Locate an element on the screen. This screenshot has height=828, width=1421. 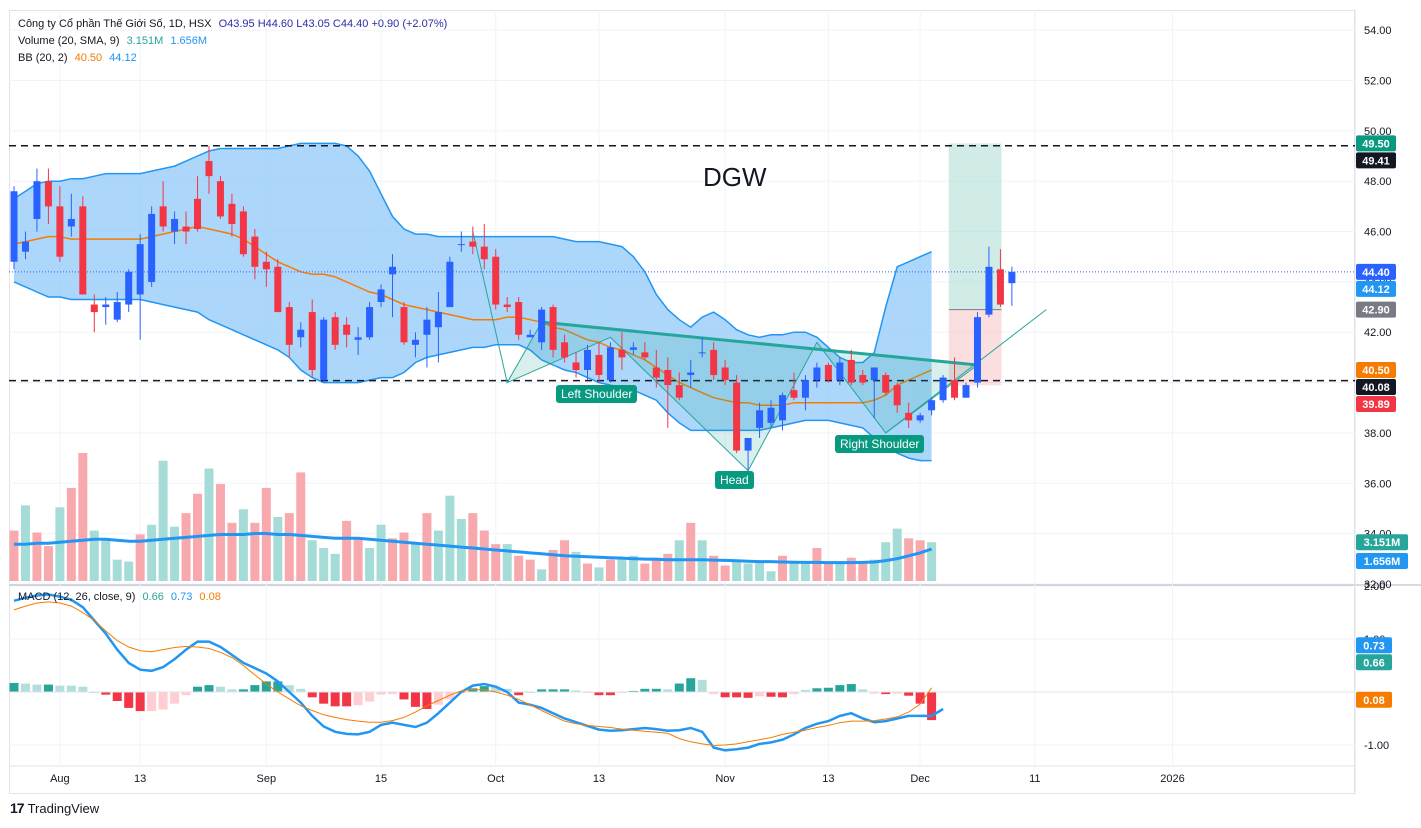
tradingview-logo-icon: 17 is located at coordinates (17, 808).